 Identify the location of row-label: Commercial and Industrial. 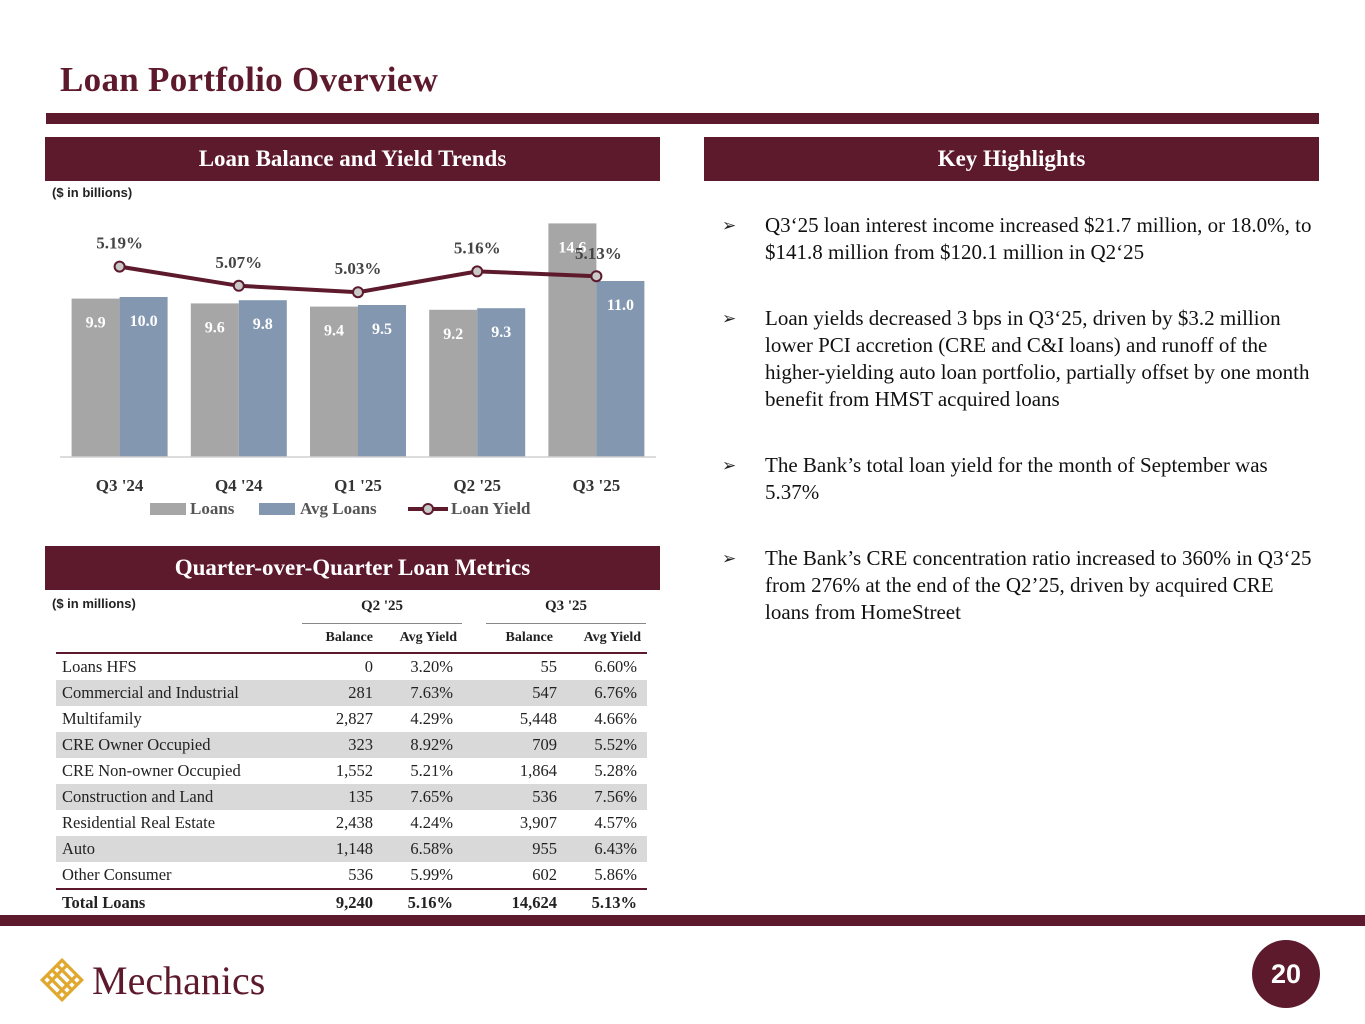
(150, 692).